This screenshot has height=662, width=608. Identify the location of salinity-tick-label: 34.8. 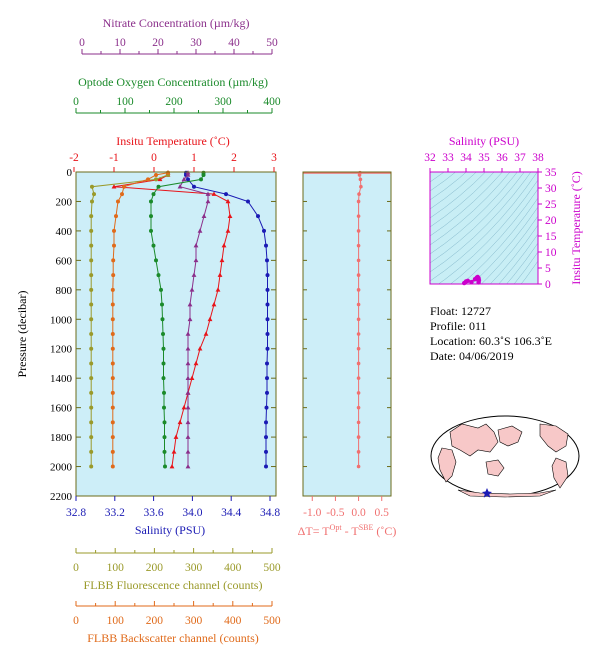
(270, 513).